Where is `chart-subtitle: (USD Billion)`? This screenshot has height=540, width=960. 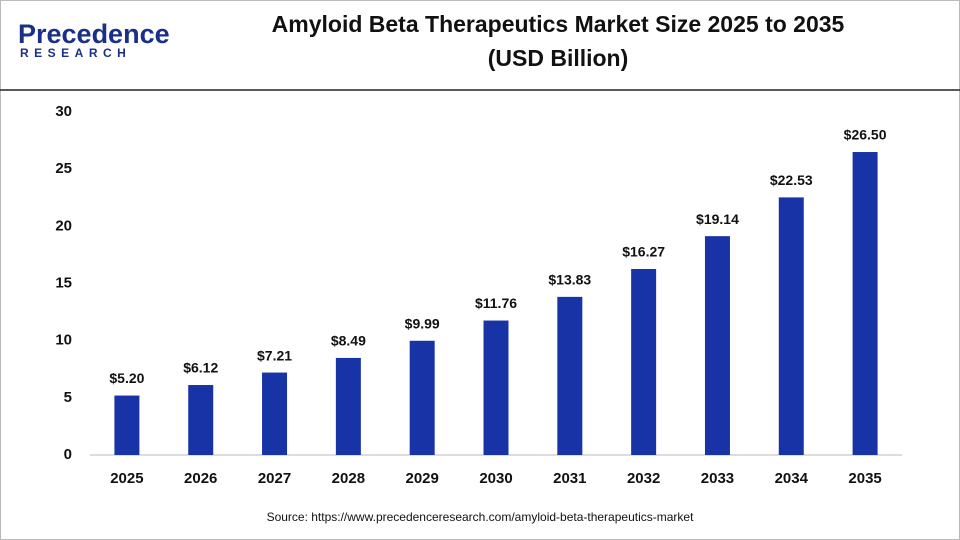
chart-subtitle: (USD Billion) is located at coordinates (558, 58).